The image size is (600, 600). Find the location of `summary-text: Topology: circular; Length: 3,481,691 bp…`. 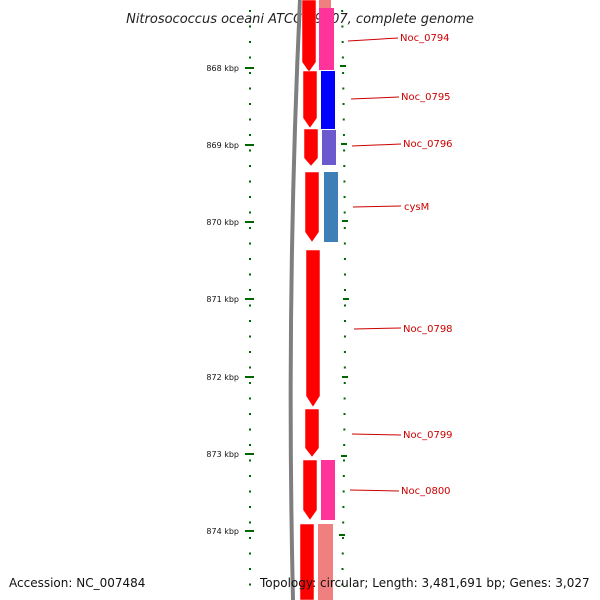

summary-text: Topology: circular; Length: 3,481,691 bp… is located at coordinates (424, 583).